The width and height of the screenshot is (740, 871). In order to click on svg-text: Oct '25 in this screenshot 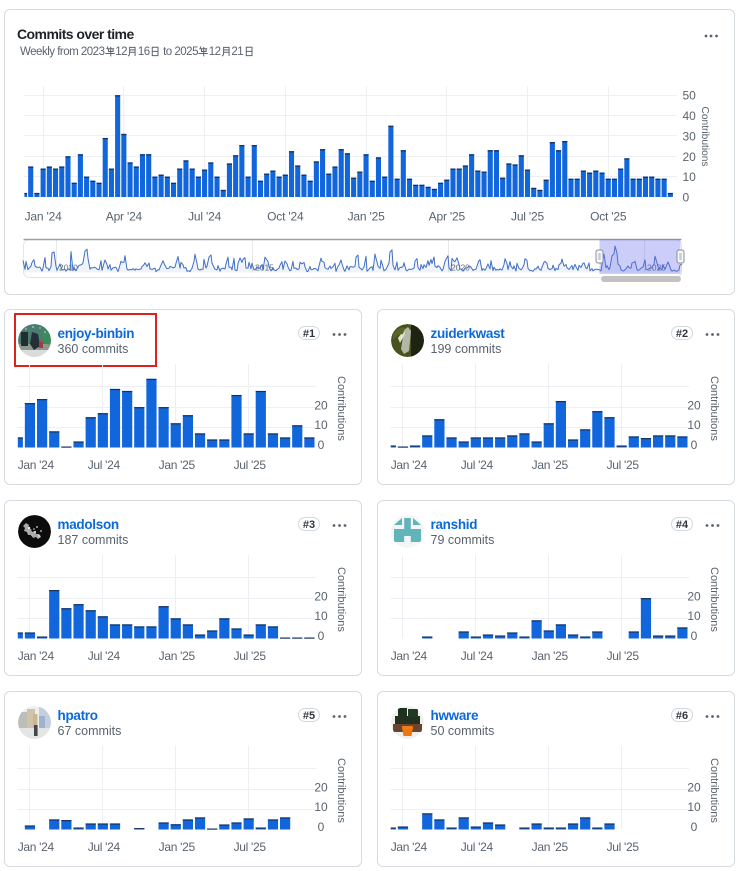, I will do `click(608, 217)`.